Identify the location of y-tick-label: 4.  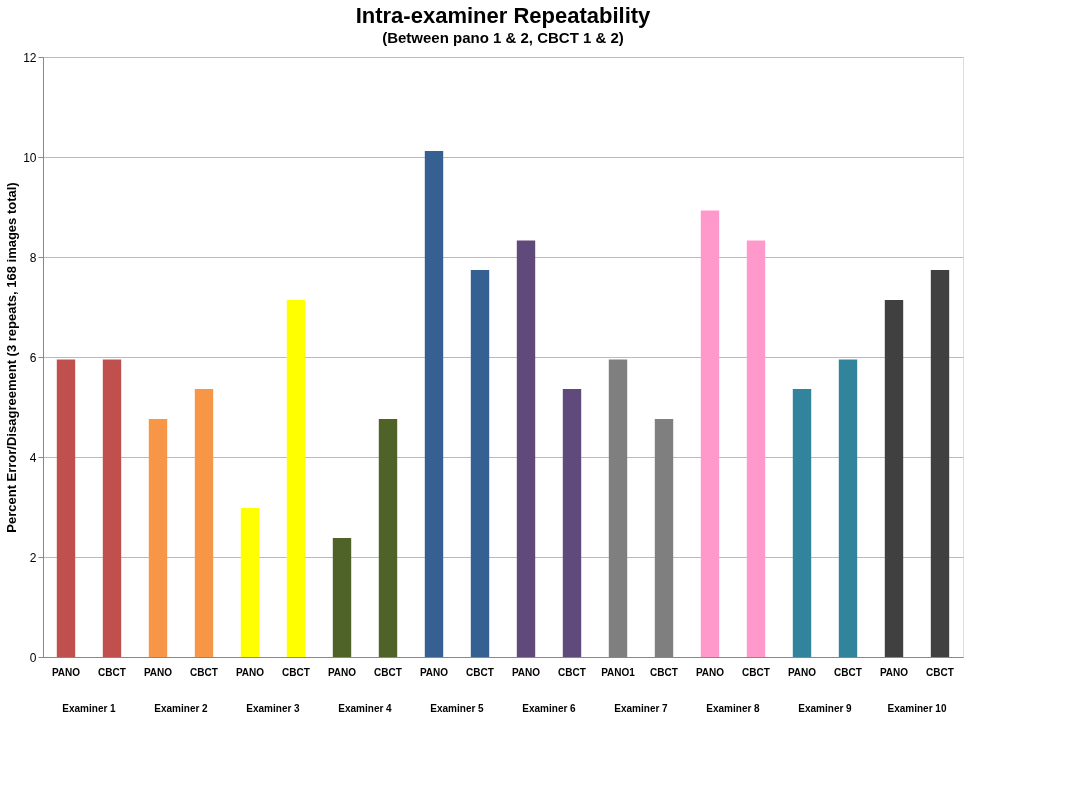
(33, 457).